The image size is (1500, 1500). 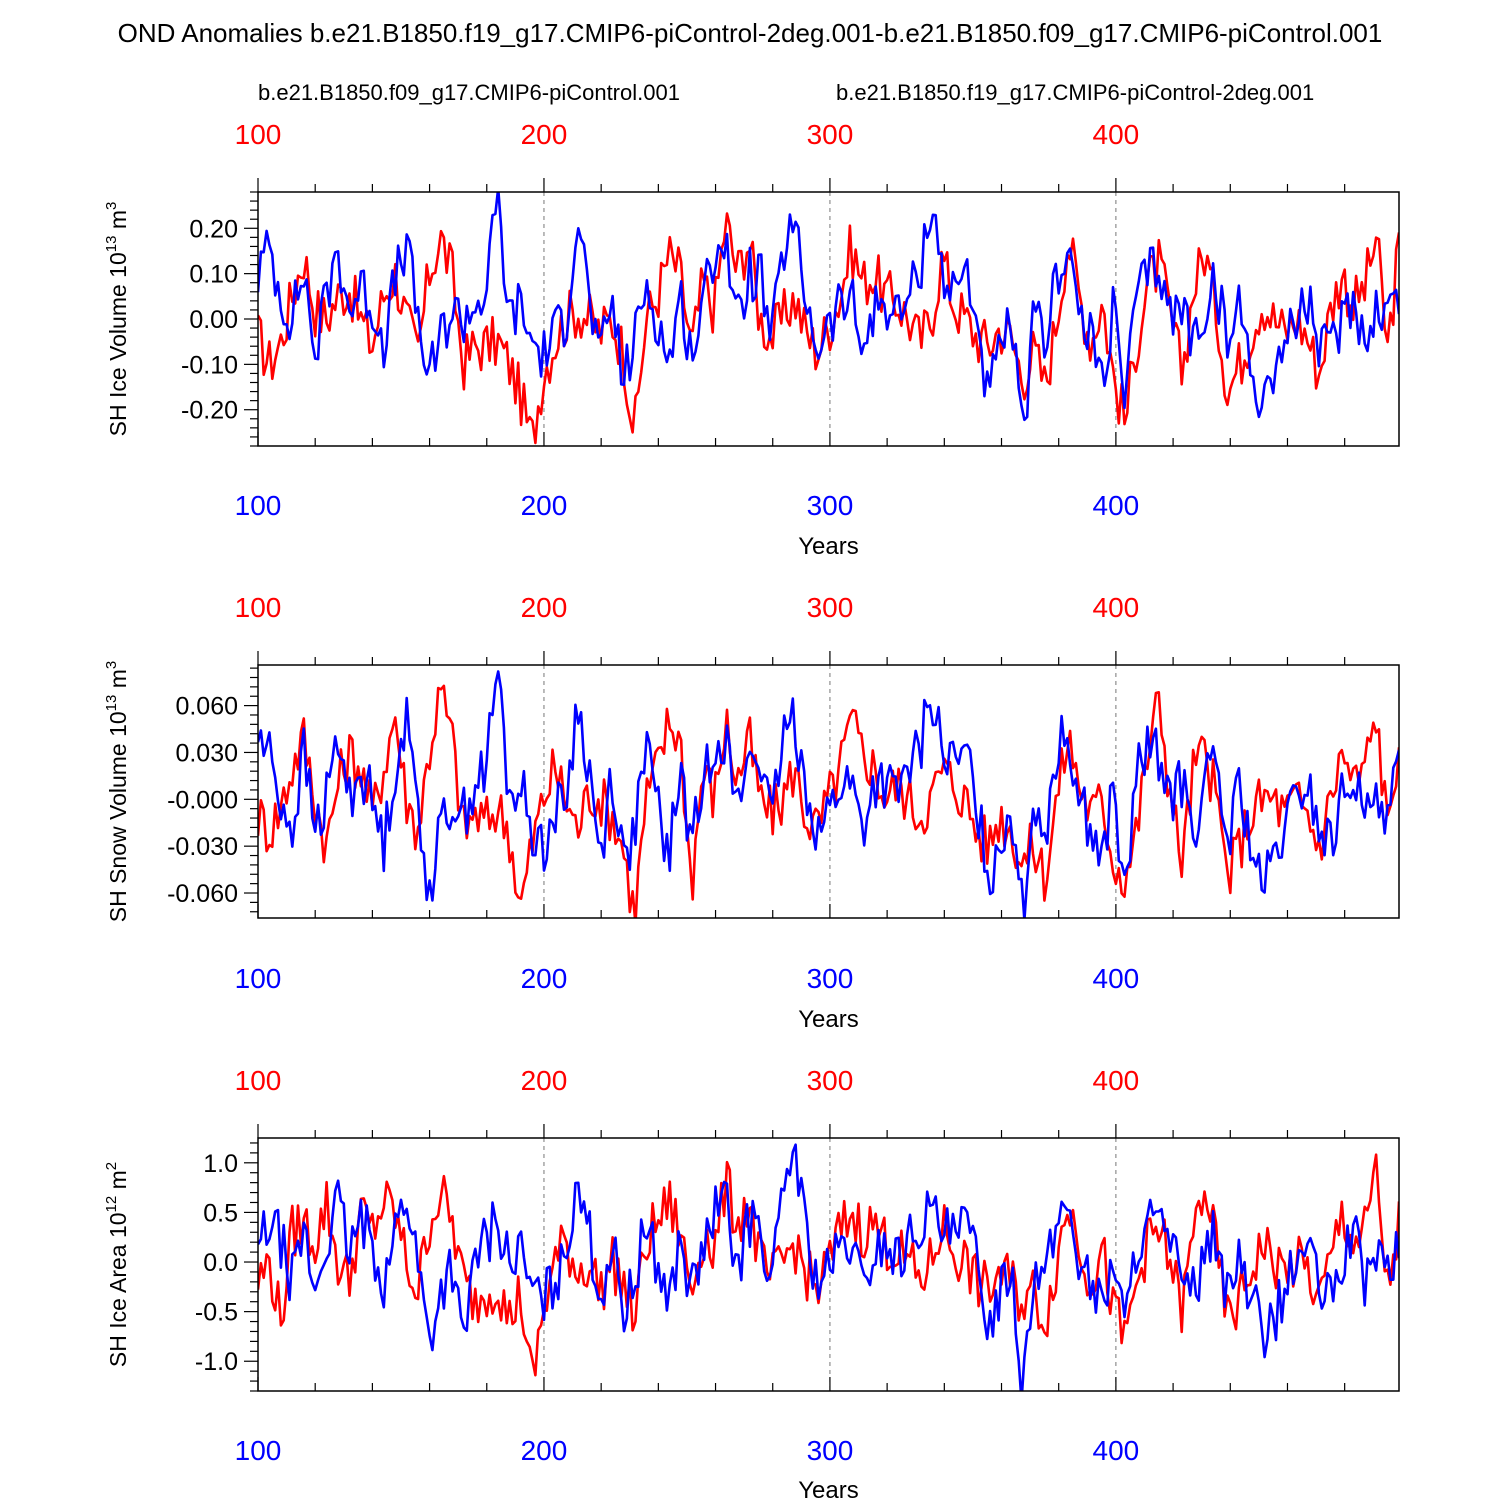 What do you see at coordinates (118, 816) in the screenshot?
I see `y-axis-title-text: SH Snow Volume 10` at bounding box center [118, 816].